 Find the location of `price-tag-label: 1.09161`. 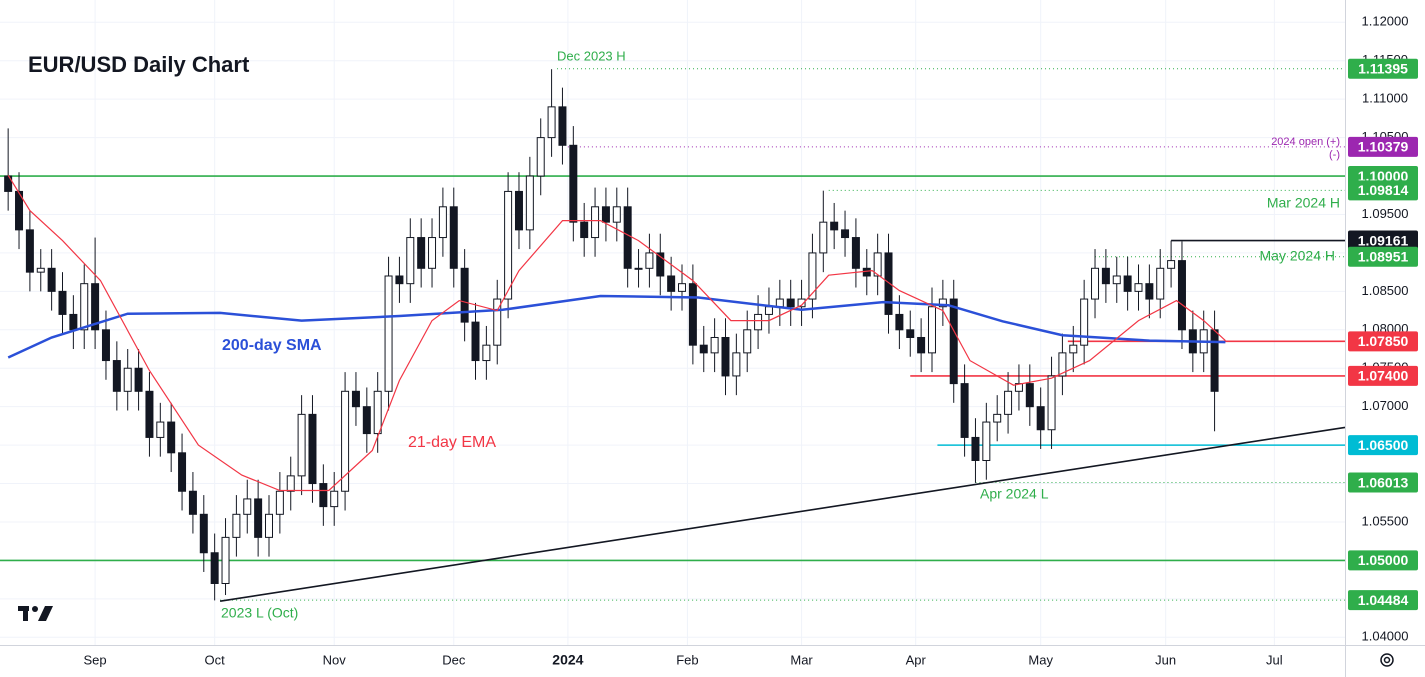

price-tag-label: 1.09161 is located at coordinates (1383, 240).